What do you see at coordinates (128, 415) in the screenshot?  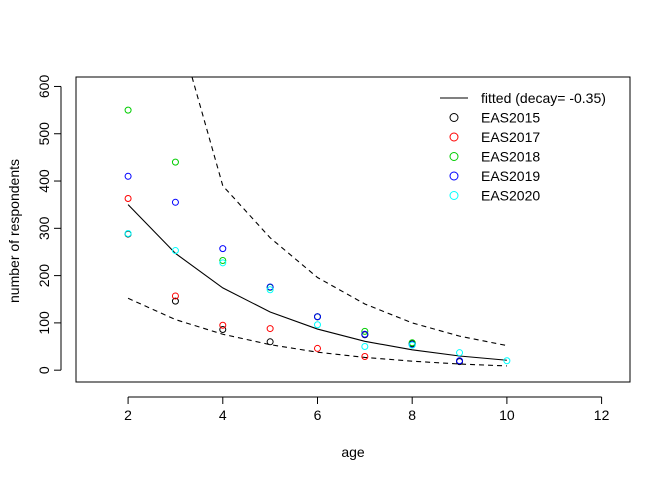 I see `x-tick-label: 2` at bounding box center [128, 415].